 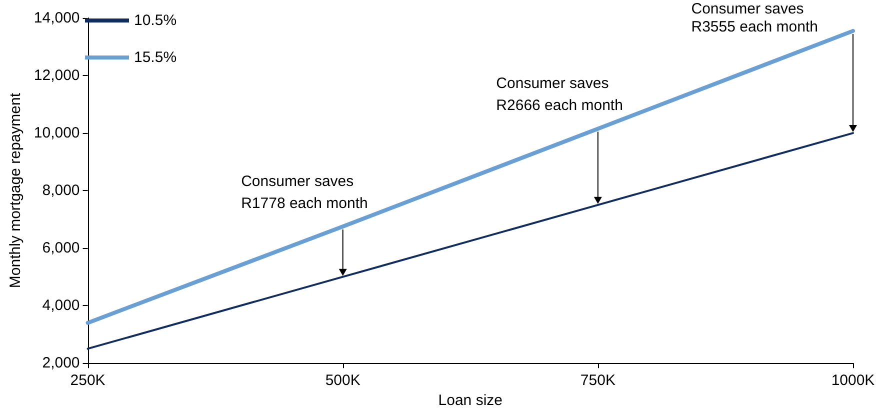 I want to click on y-tick-label: 4,000, so click(x=61, y=305).